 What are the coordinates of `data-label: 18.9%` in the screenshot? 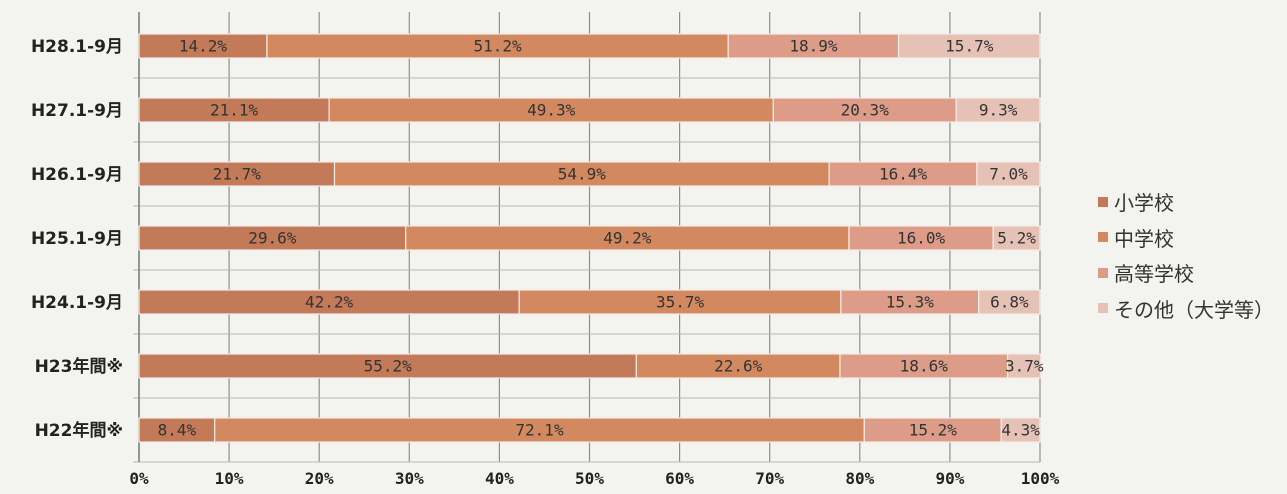 It's located at (813, 46).